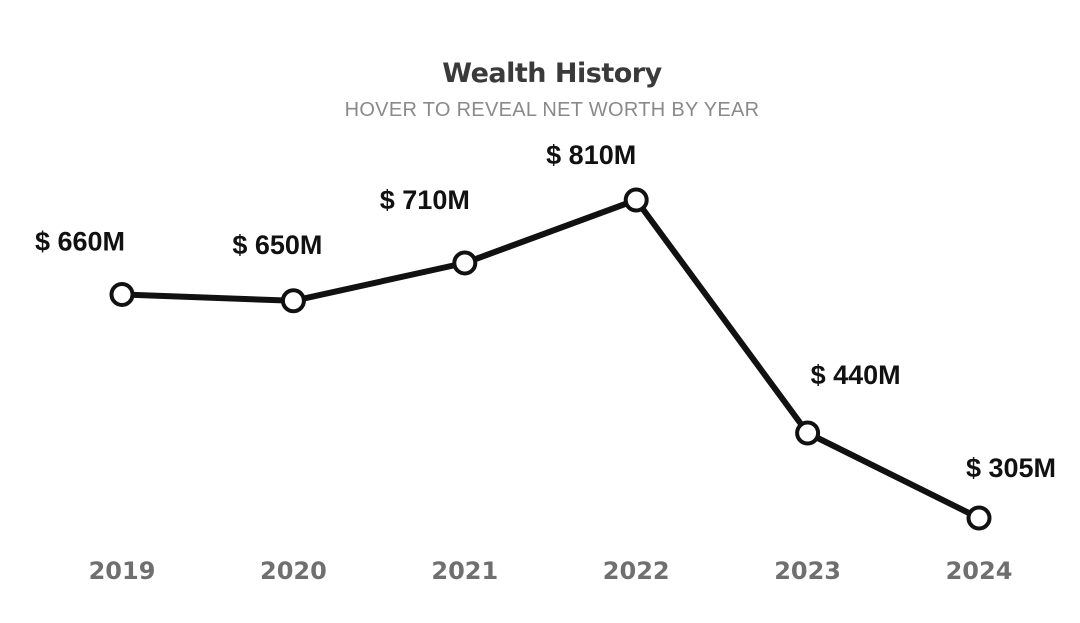 This screenshot has width=1080, height=623. What do you see at coordinates (807, 571) in the screenshot?
I see `x-tick-label-2023: 2023` at bounding box center [807, 571].